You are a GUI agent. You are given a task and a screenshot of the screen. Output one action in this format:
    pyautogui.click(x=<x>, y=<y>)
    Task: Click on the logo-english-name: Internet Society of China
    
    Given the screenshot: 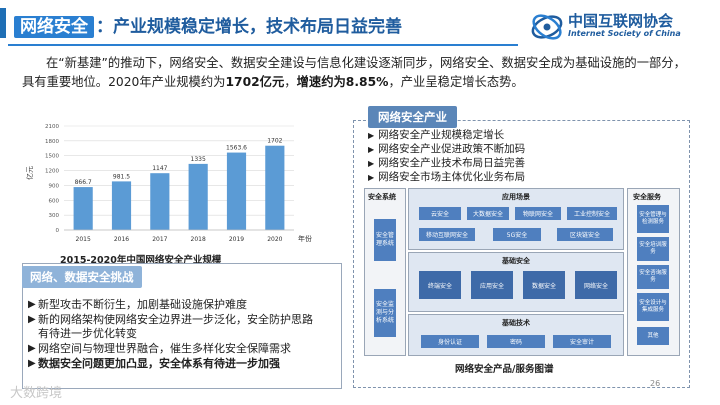 What is the action you would take?
    pyautogui.click(x=624, y=33)
    